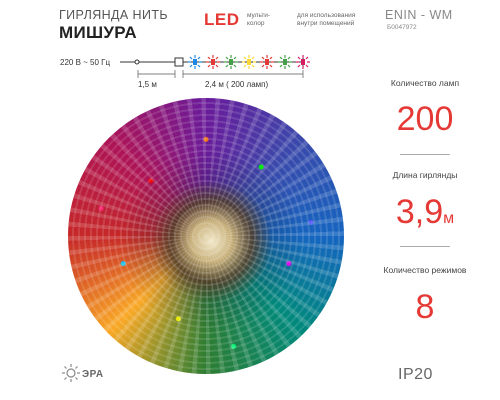 This screenshot has height=400, width=500. What do you see at coordinates (71, 373) in the screenshot?
I see `sun-logo-icon` at bounding box center [71, 373].